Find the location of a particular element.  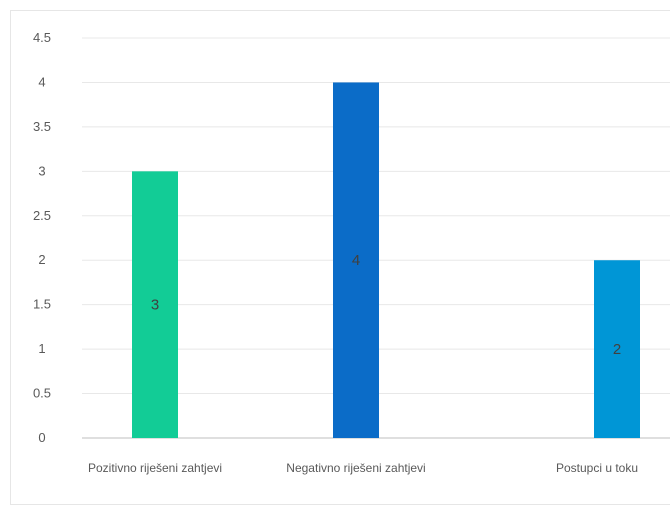

y-tick-label: 4.5 is located at coordinates (42, 37).